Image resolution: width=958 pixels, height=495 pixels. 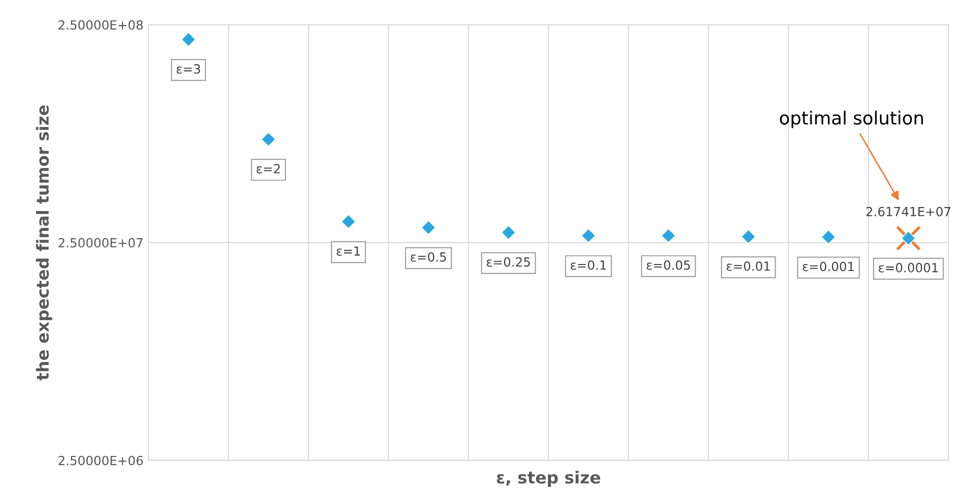 What do you see at coordinates (44, 242) in the screenshot?
I see `y-axis-title: the expected final tumor size` at bounding box center [44, 242].